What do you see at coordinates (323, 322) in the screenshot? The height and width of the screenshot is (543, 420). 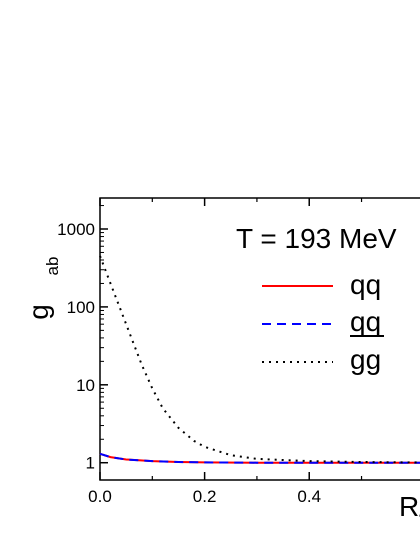 I see `legend: qq qq gg` at bounding box center [323, 322].